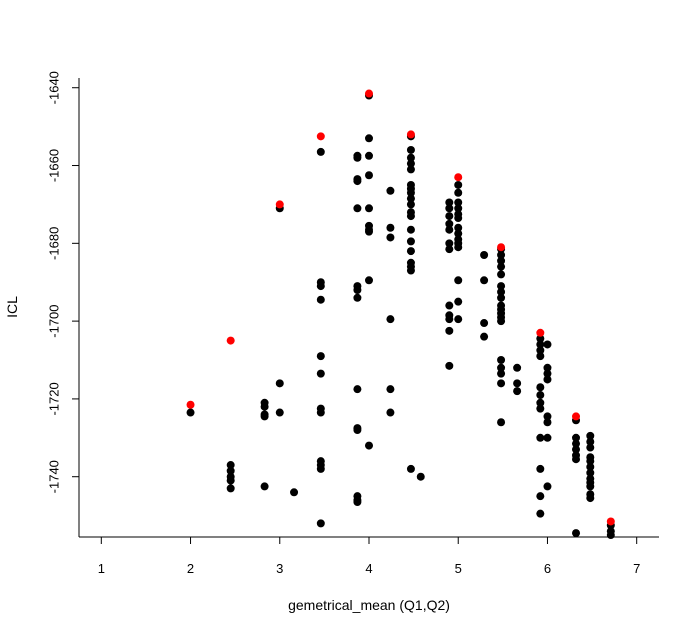 The height and width of the screenshot is (635, 700). Describe the element at coordinates (54, 87) in the screenshot. I see `y-tick-label: -1640` at that location.